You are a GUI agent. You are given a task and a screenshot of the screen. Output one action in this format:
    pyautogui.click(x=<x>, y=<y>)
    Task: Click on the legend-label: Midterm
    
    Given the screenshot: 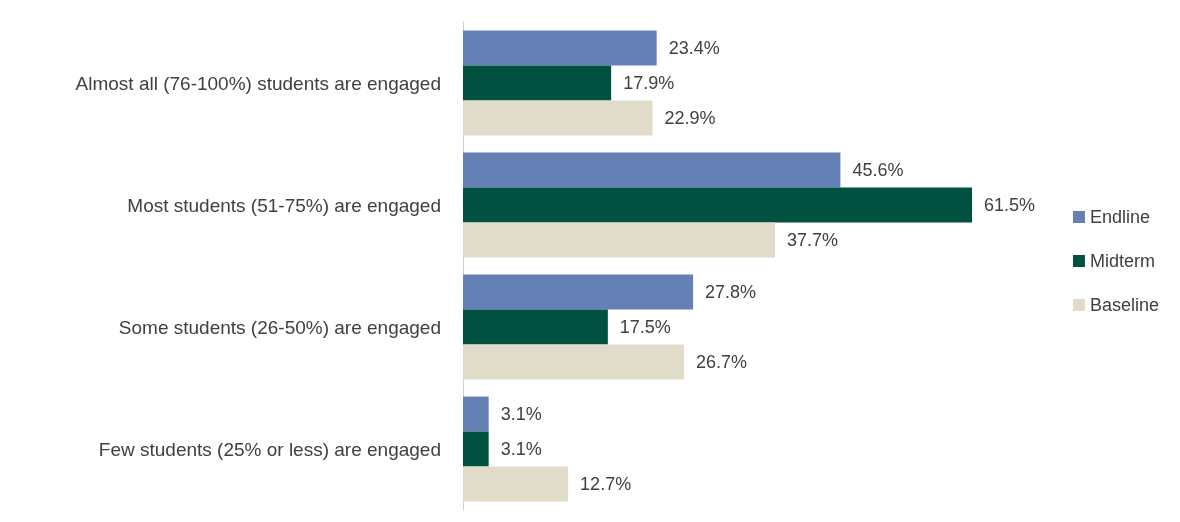 What is the action you would take?
    pyautogui.click(x=1122, y=261)
    